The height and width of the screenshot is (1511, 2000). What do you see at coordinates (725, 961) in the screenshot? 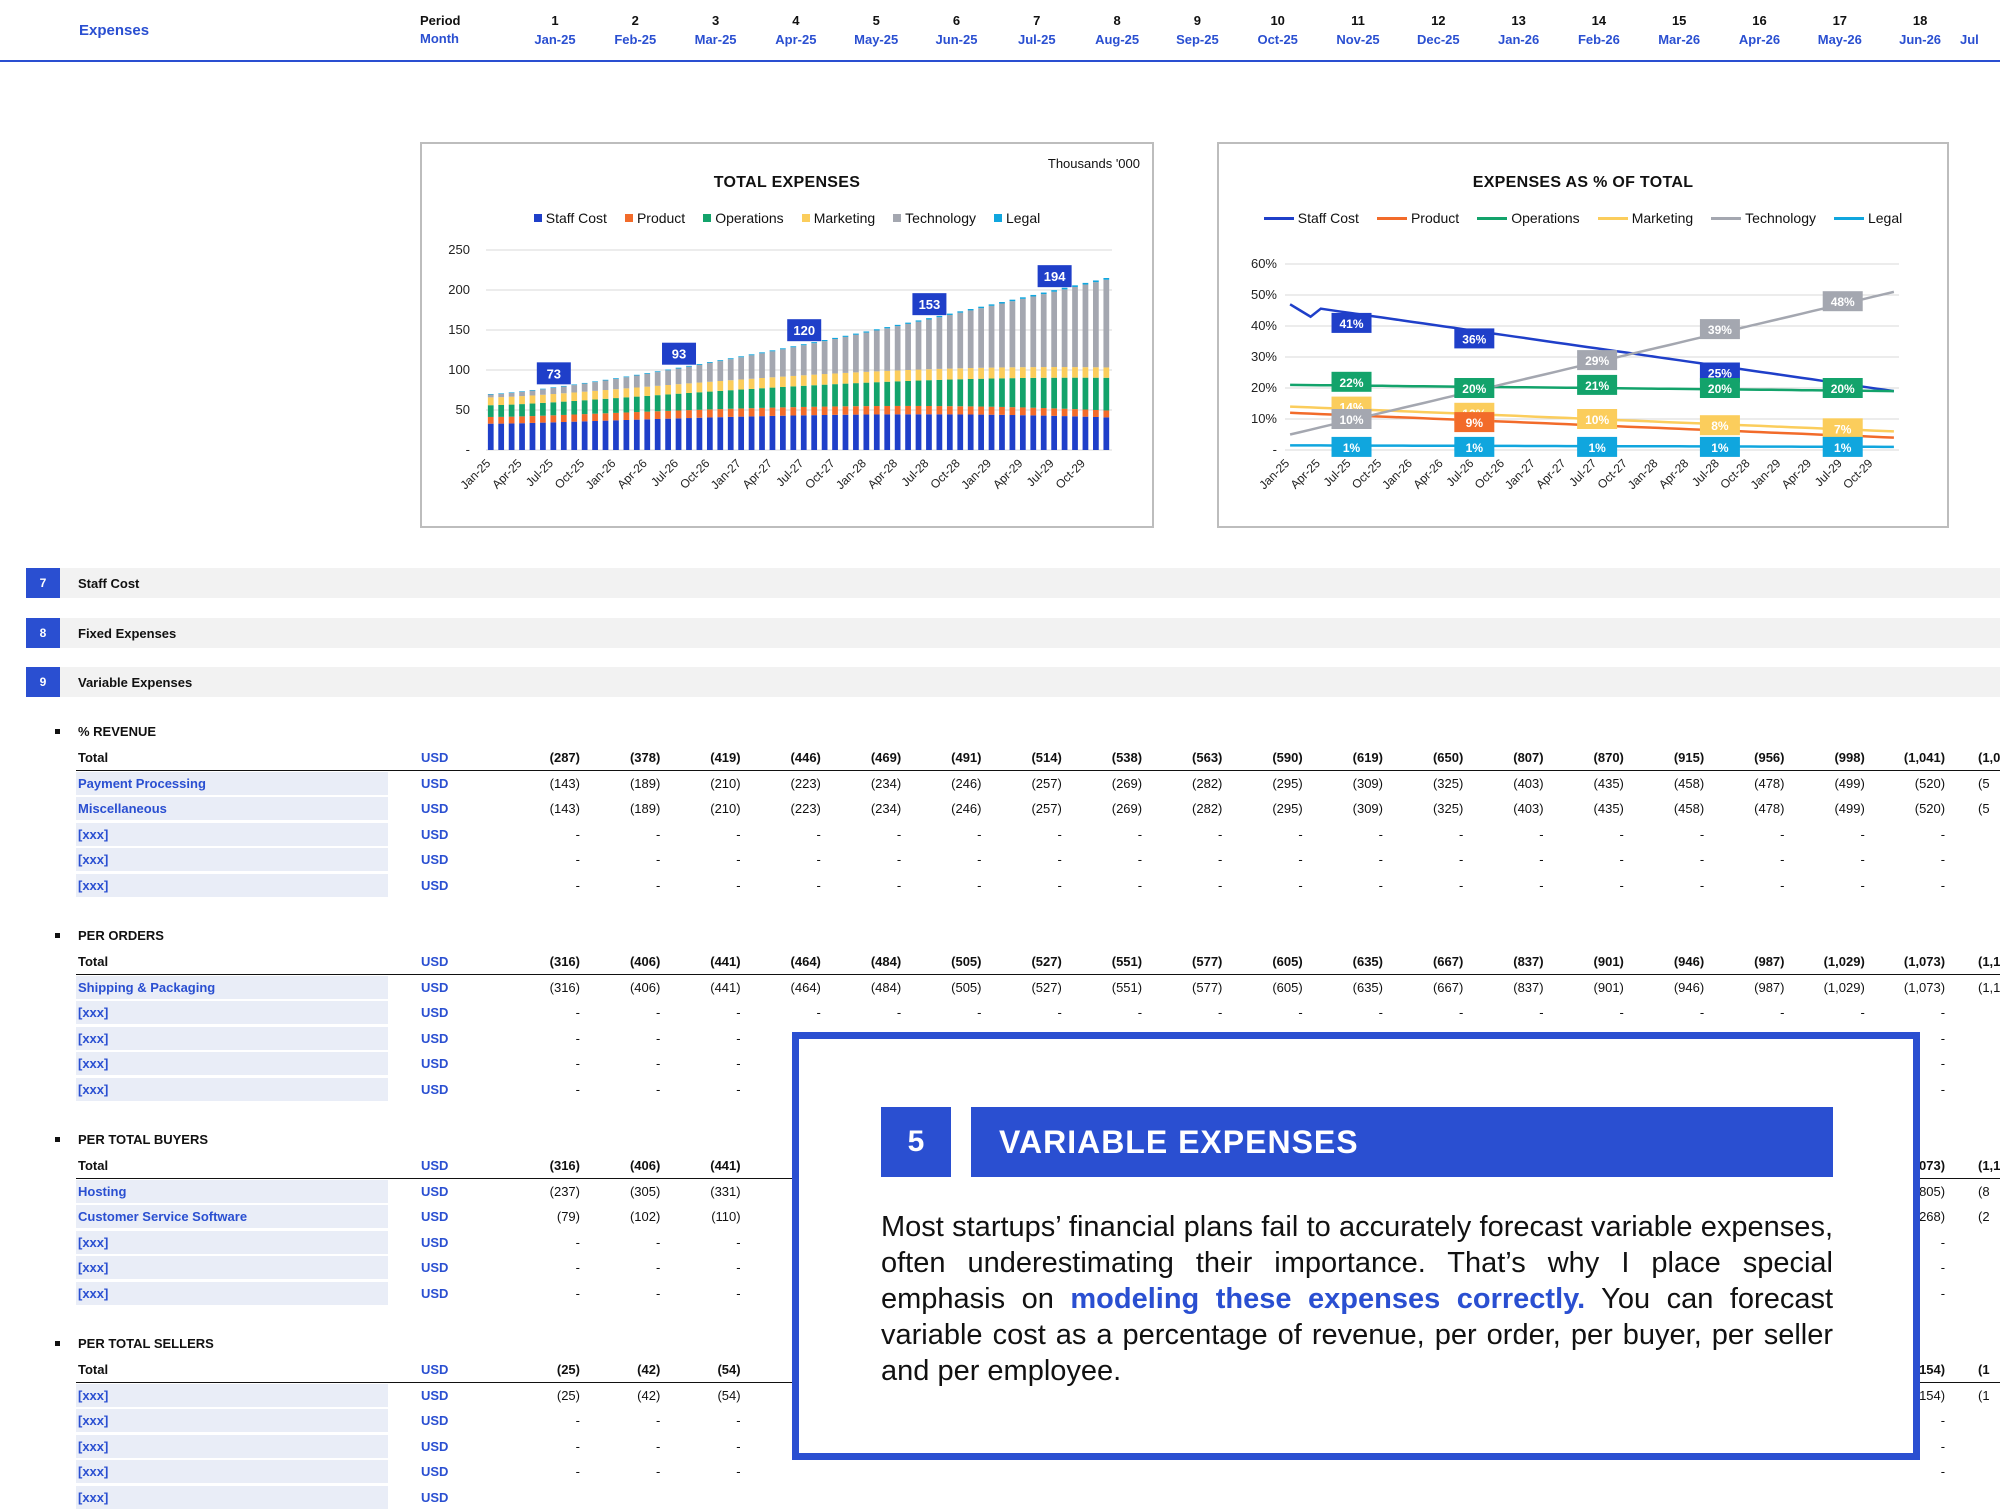
I see `value-cell: (441)` at bounding box center [725, 961].